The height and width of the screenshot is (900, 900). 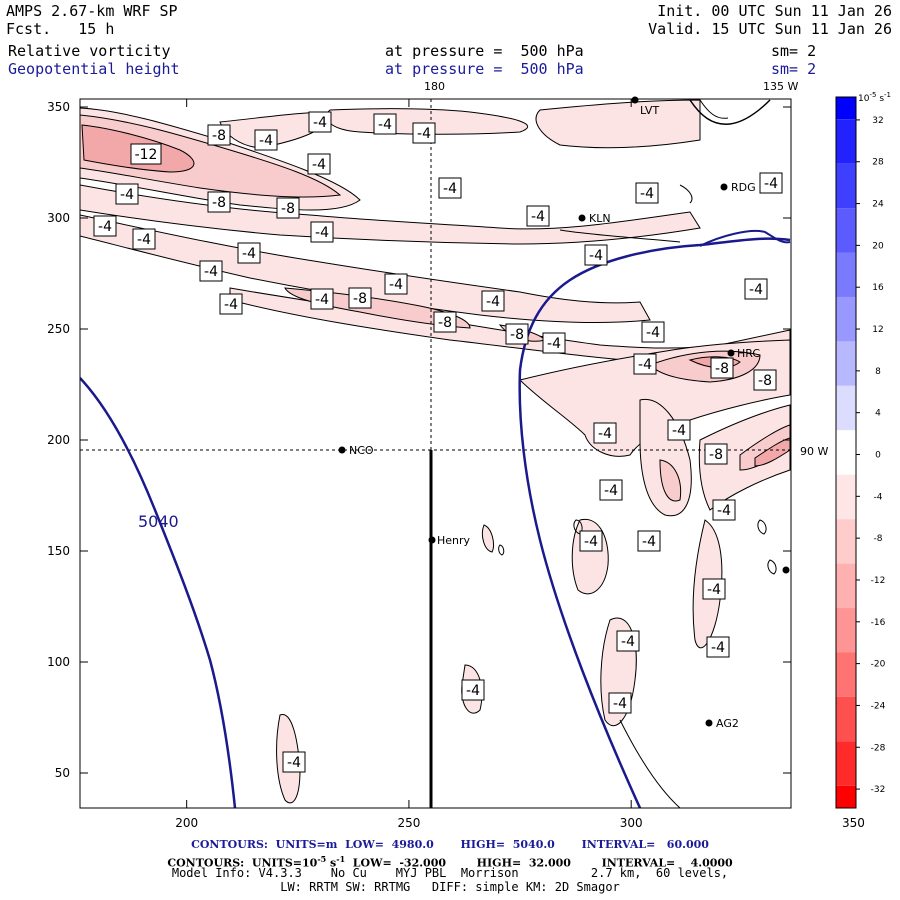 What do you see at coordinates (874, 97) in the screenshot?
I see `colorbar-unit: 10-5 s-1` at bounding box center [874, 97].